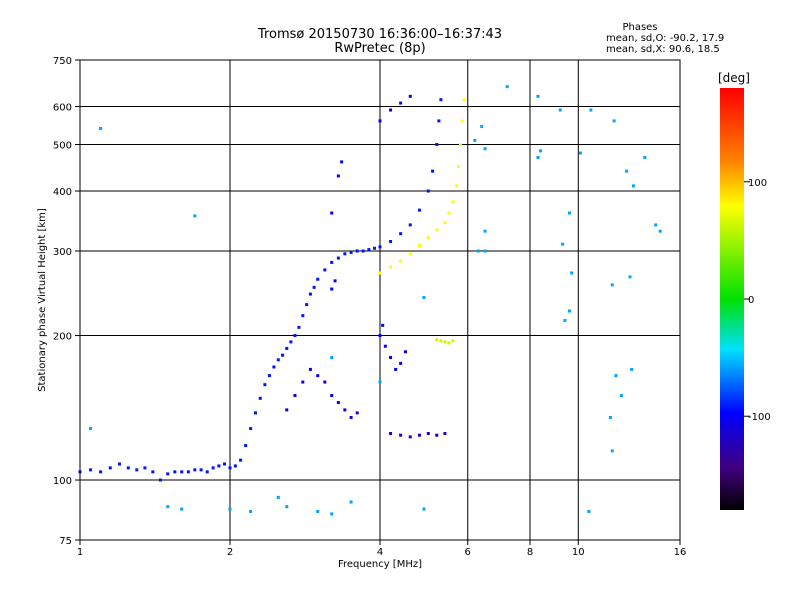  I want to click on x-tick-label: 10, so click(578, 552).